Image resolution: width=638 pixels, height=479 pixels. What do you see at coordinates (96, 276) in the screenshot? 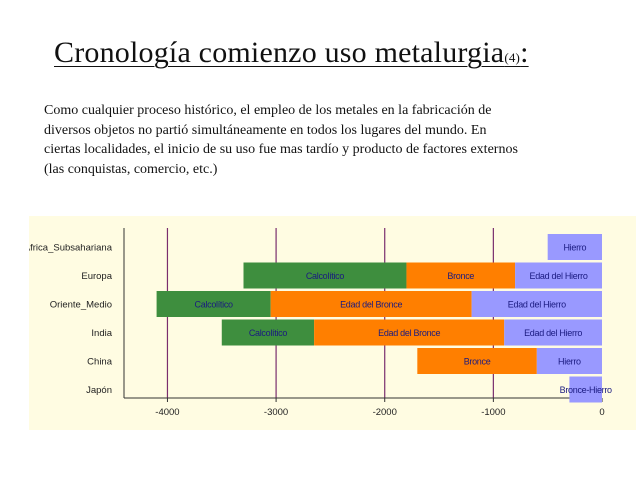
I see `category-label: Europa` at bounding box center [96, 276].